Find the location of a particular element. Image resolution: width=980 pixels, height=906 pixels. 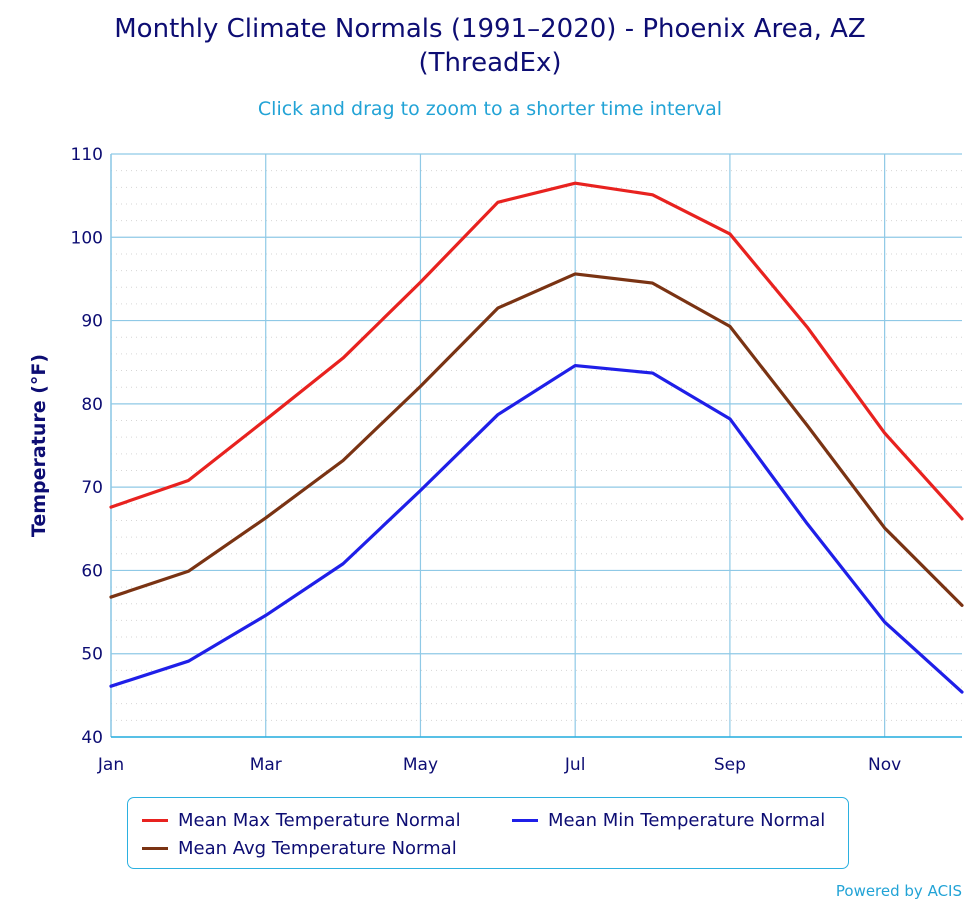

y-axis-label: Temperature (°F) is located at coordinates (39, 445).